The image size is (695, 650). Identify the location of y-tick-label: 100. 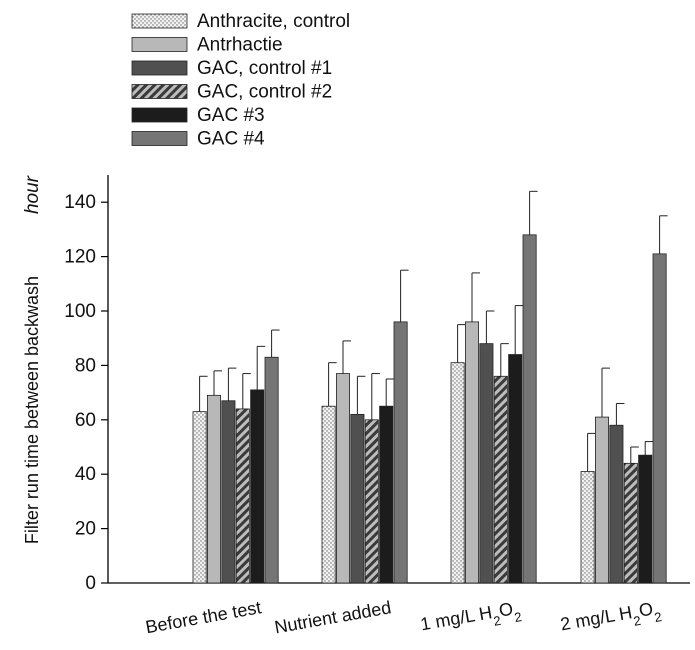
(80, 311).